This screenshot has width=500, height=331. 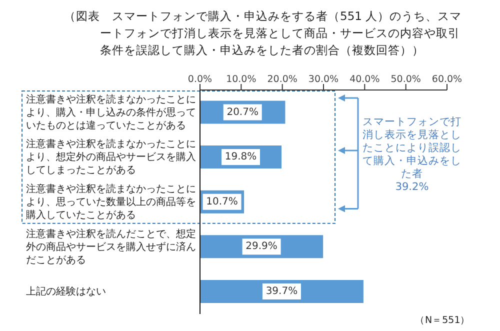 I want to click on data-label: 19.8%, so click(x=240, y=157).